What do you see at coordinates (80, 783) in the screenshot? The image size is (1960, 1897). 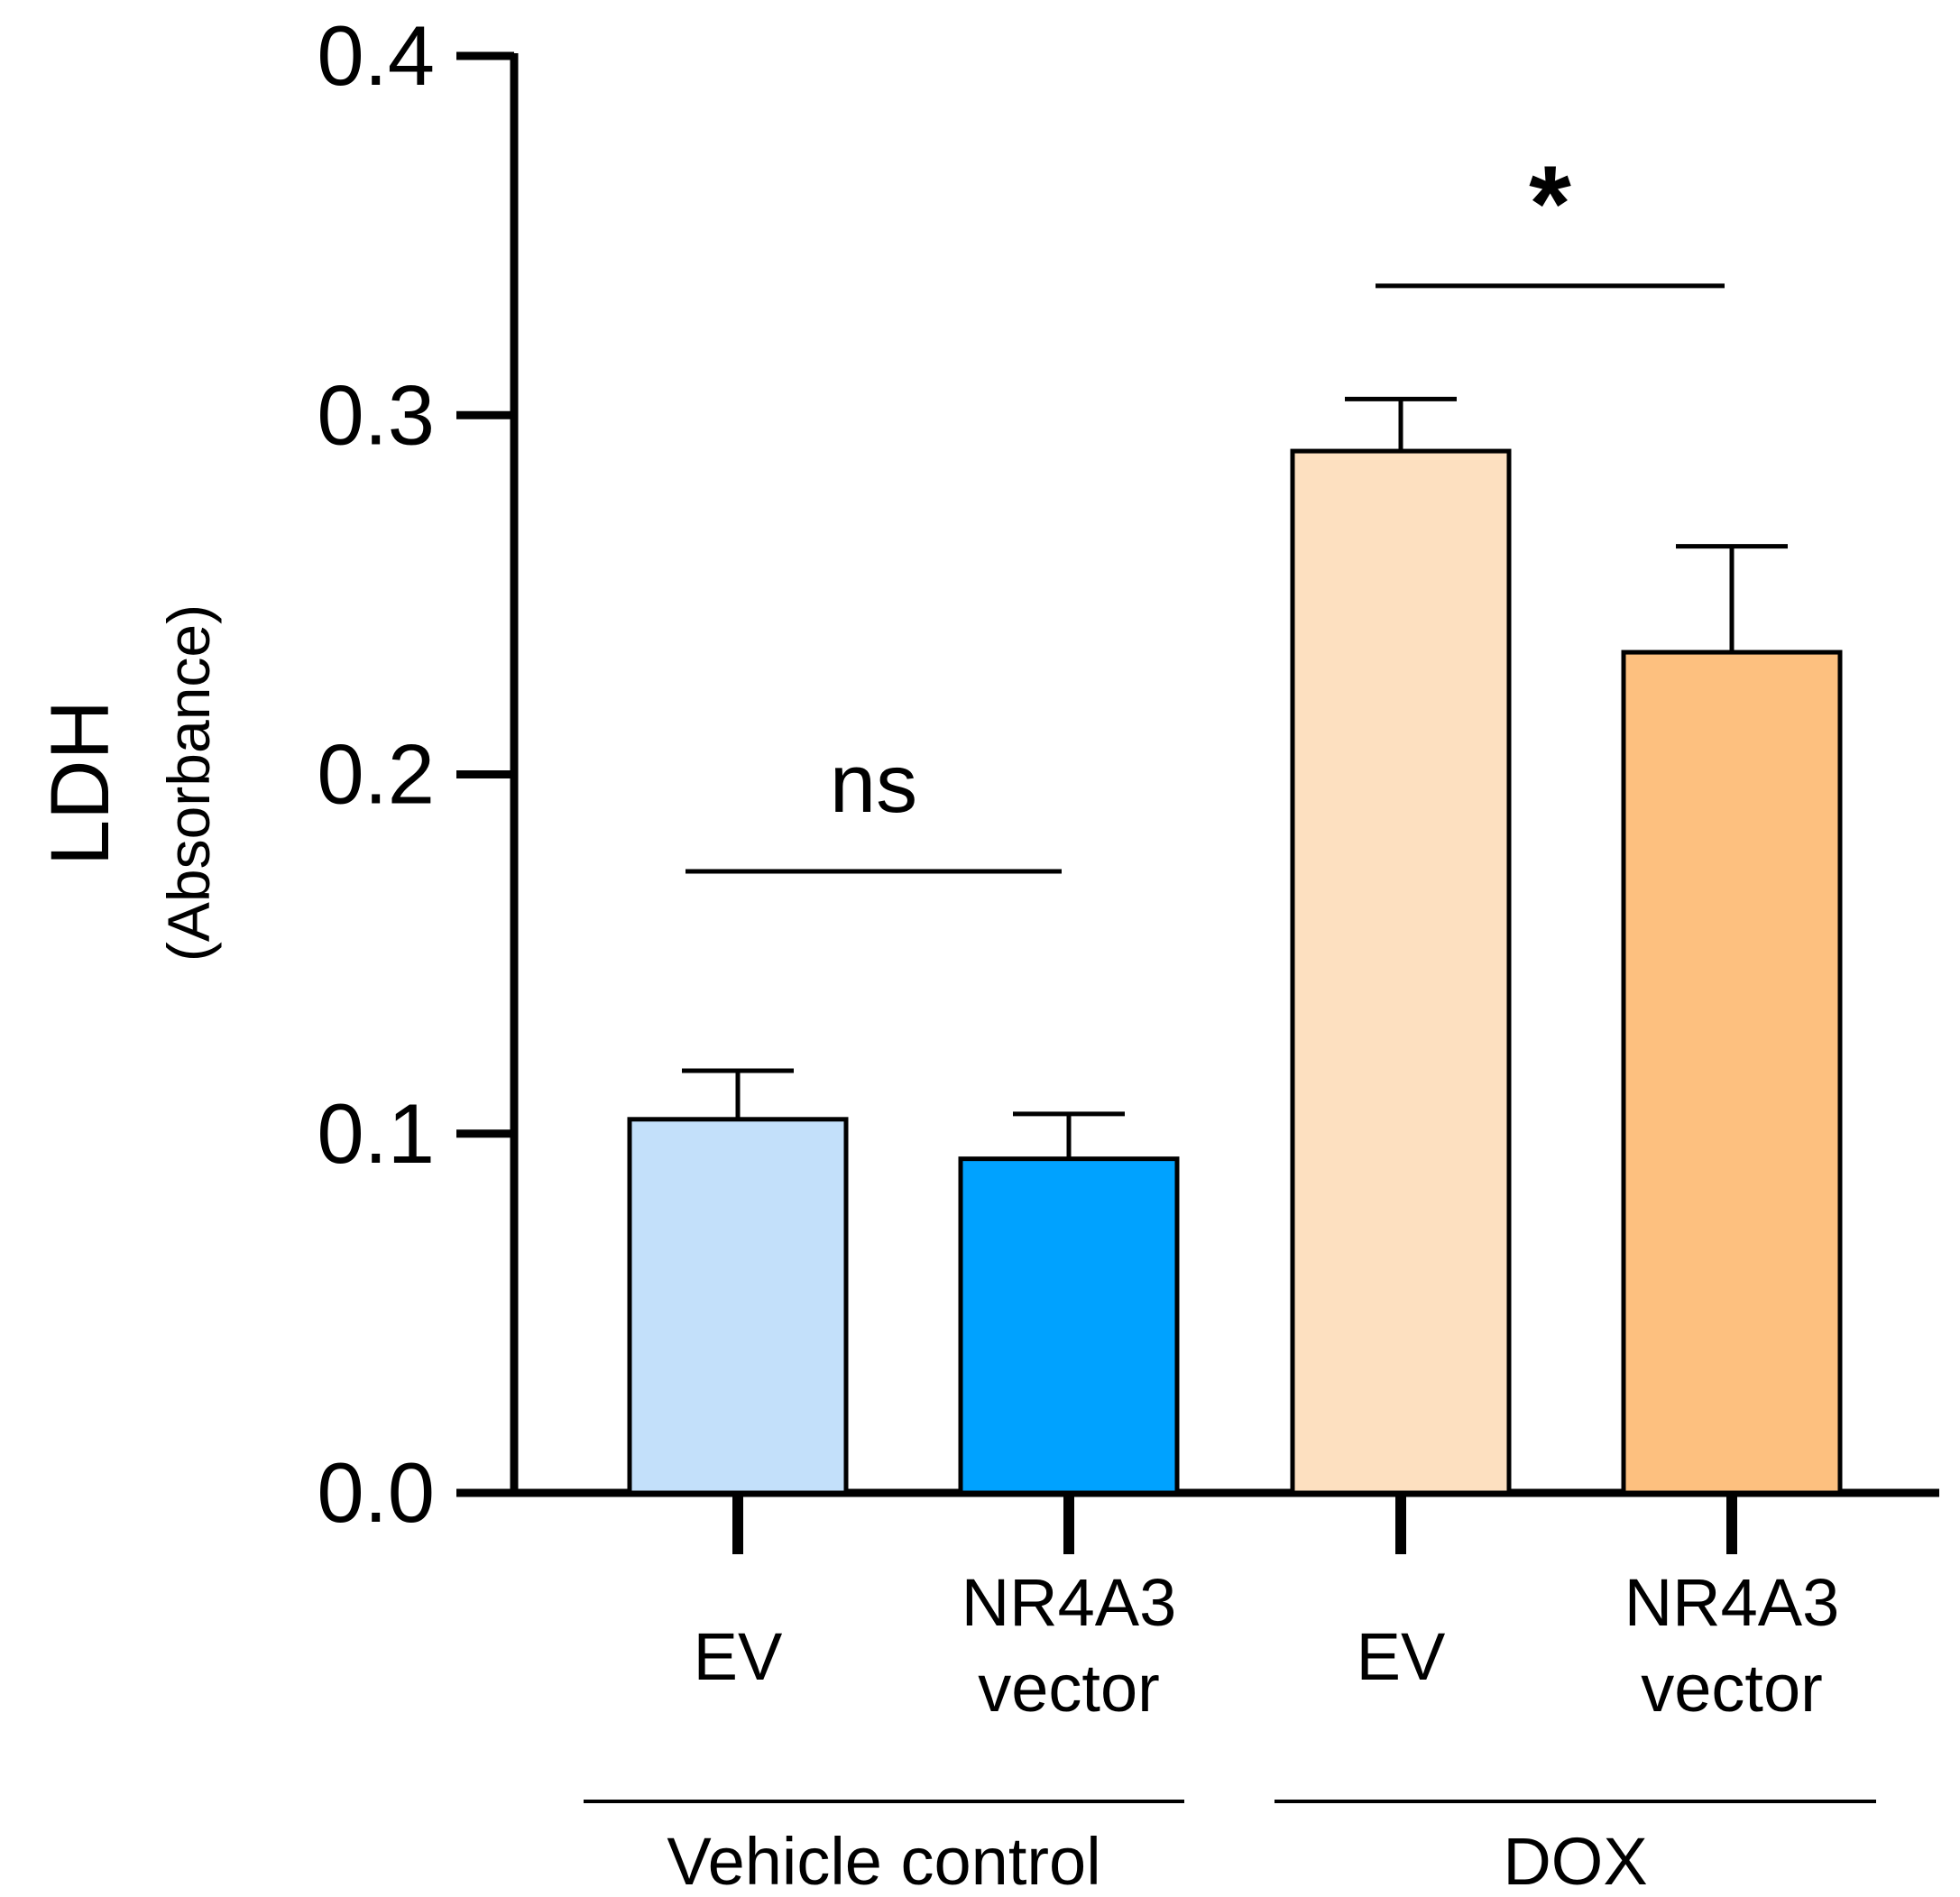 I see `y-axis-title: LDH` at bounding box center [80, 783].